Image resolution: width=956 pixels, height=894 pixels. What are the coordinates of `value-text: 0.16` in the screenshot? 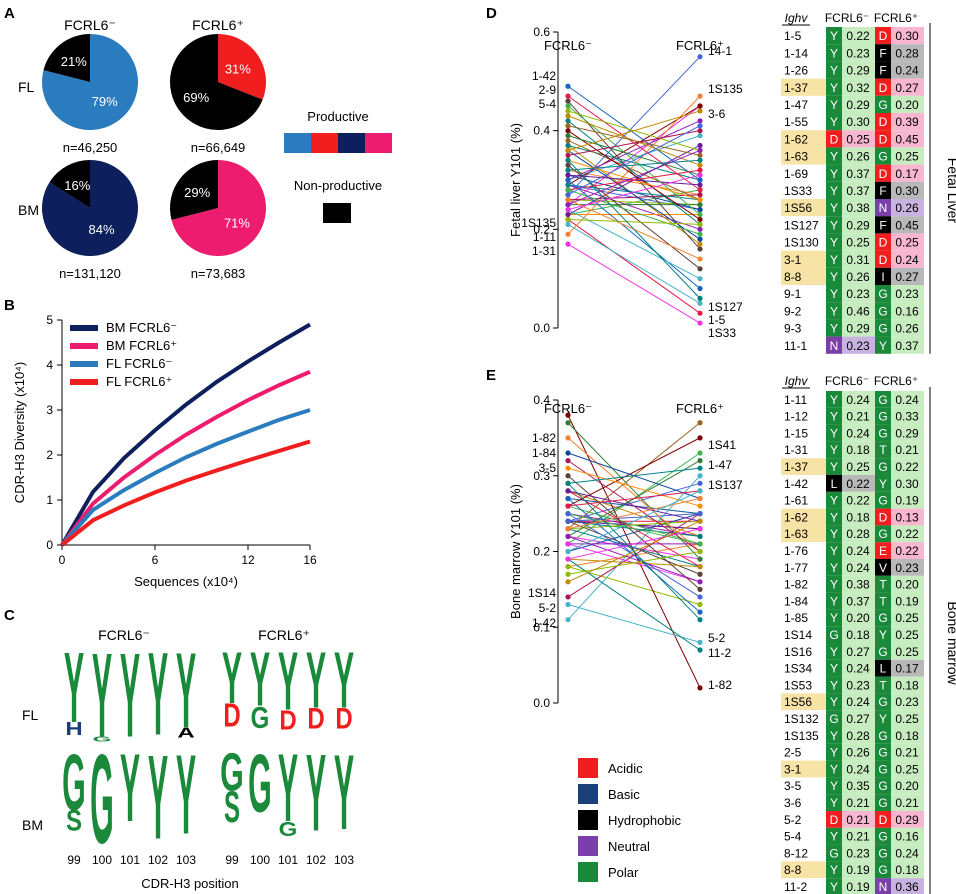 It's located at (907, 311).